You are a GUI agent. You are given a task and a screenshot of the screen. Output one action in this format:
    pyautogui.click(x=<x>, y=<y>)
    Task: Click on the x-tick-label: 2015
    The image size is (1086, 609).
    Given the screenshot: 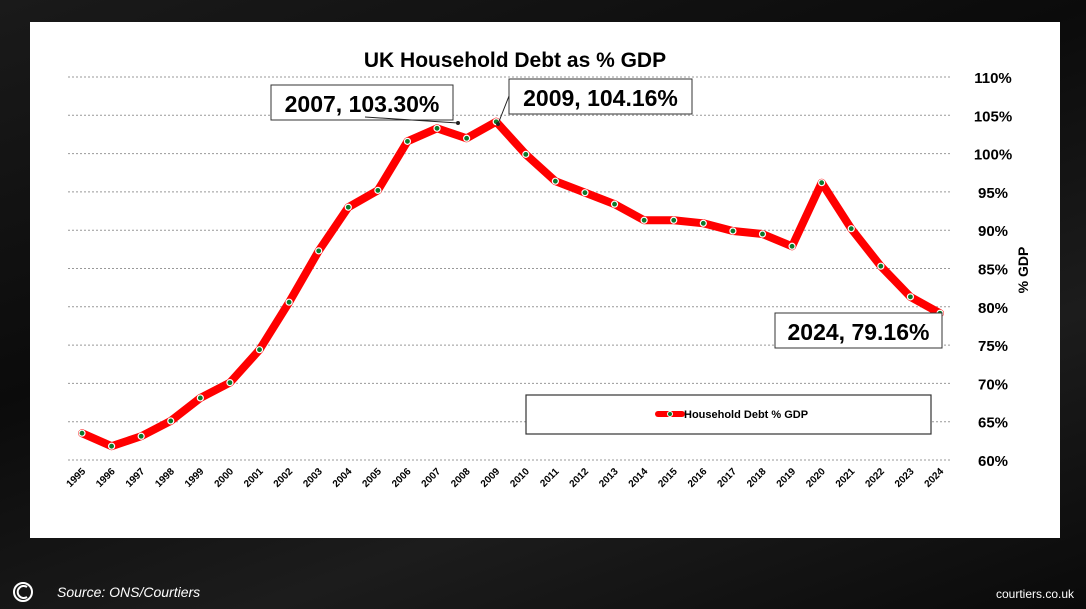 What is the action you would take?
    pyautogui.click(x=668, y=478)
    